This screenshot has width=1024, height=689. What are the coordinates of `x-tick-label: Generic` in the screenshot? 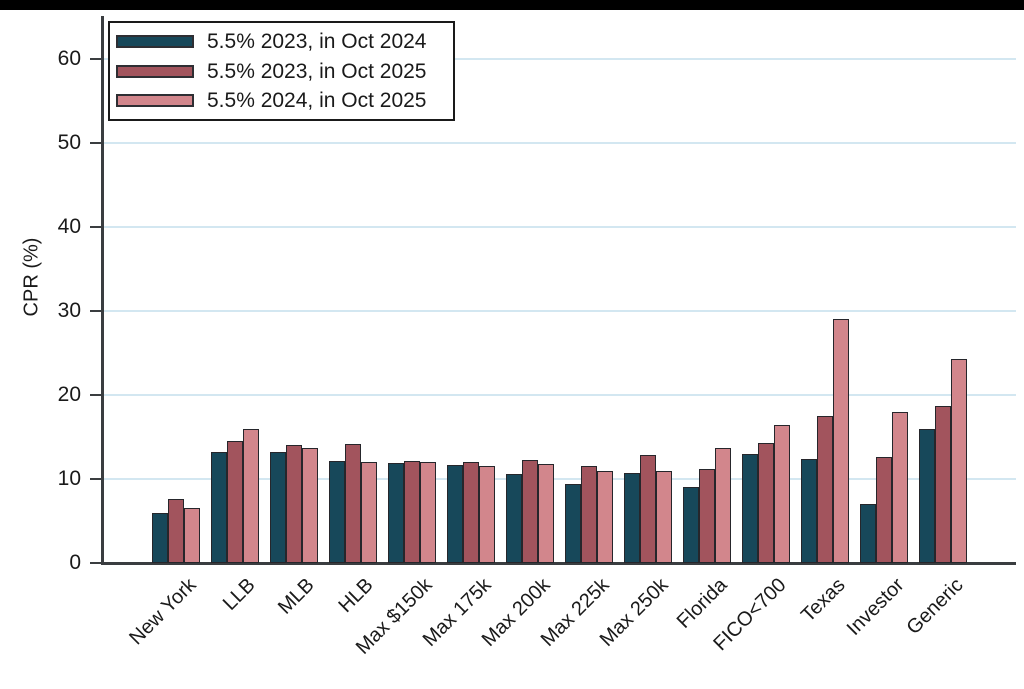 It's located at (935, 607).